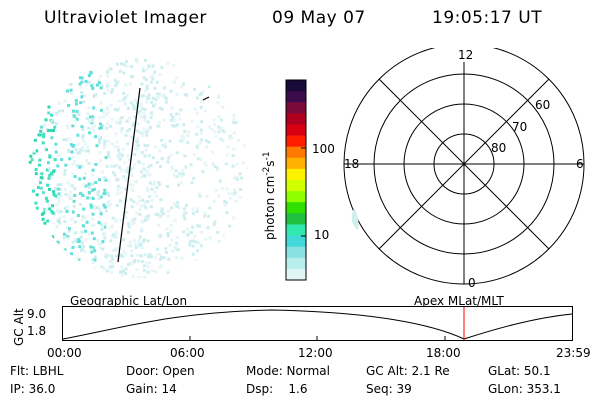  I want to click on colorbar-tick-10: 10, so click(322, 235).